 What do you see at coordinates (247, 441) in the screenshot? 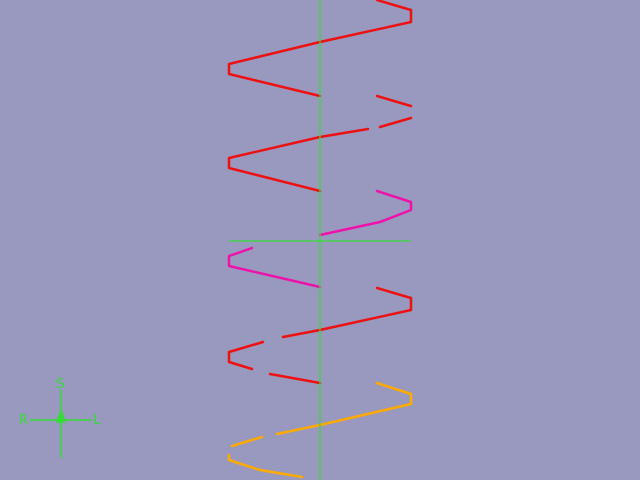
I see `helix-end-gap` at bounding box center [247, 441].